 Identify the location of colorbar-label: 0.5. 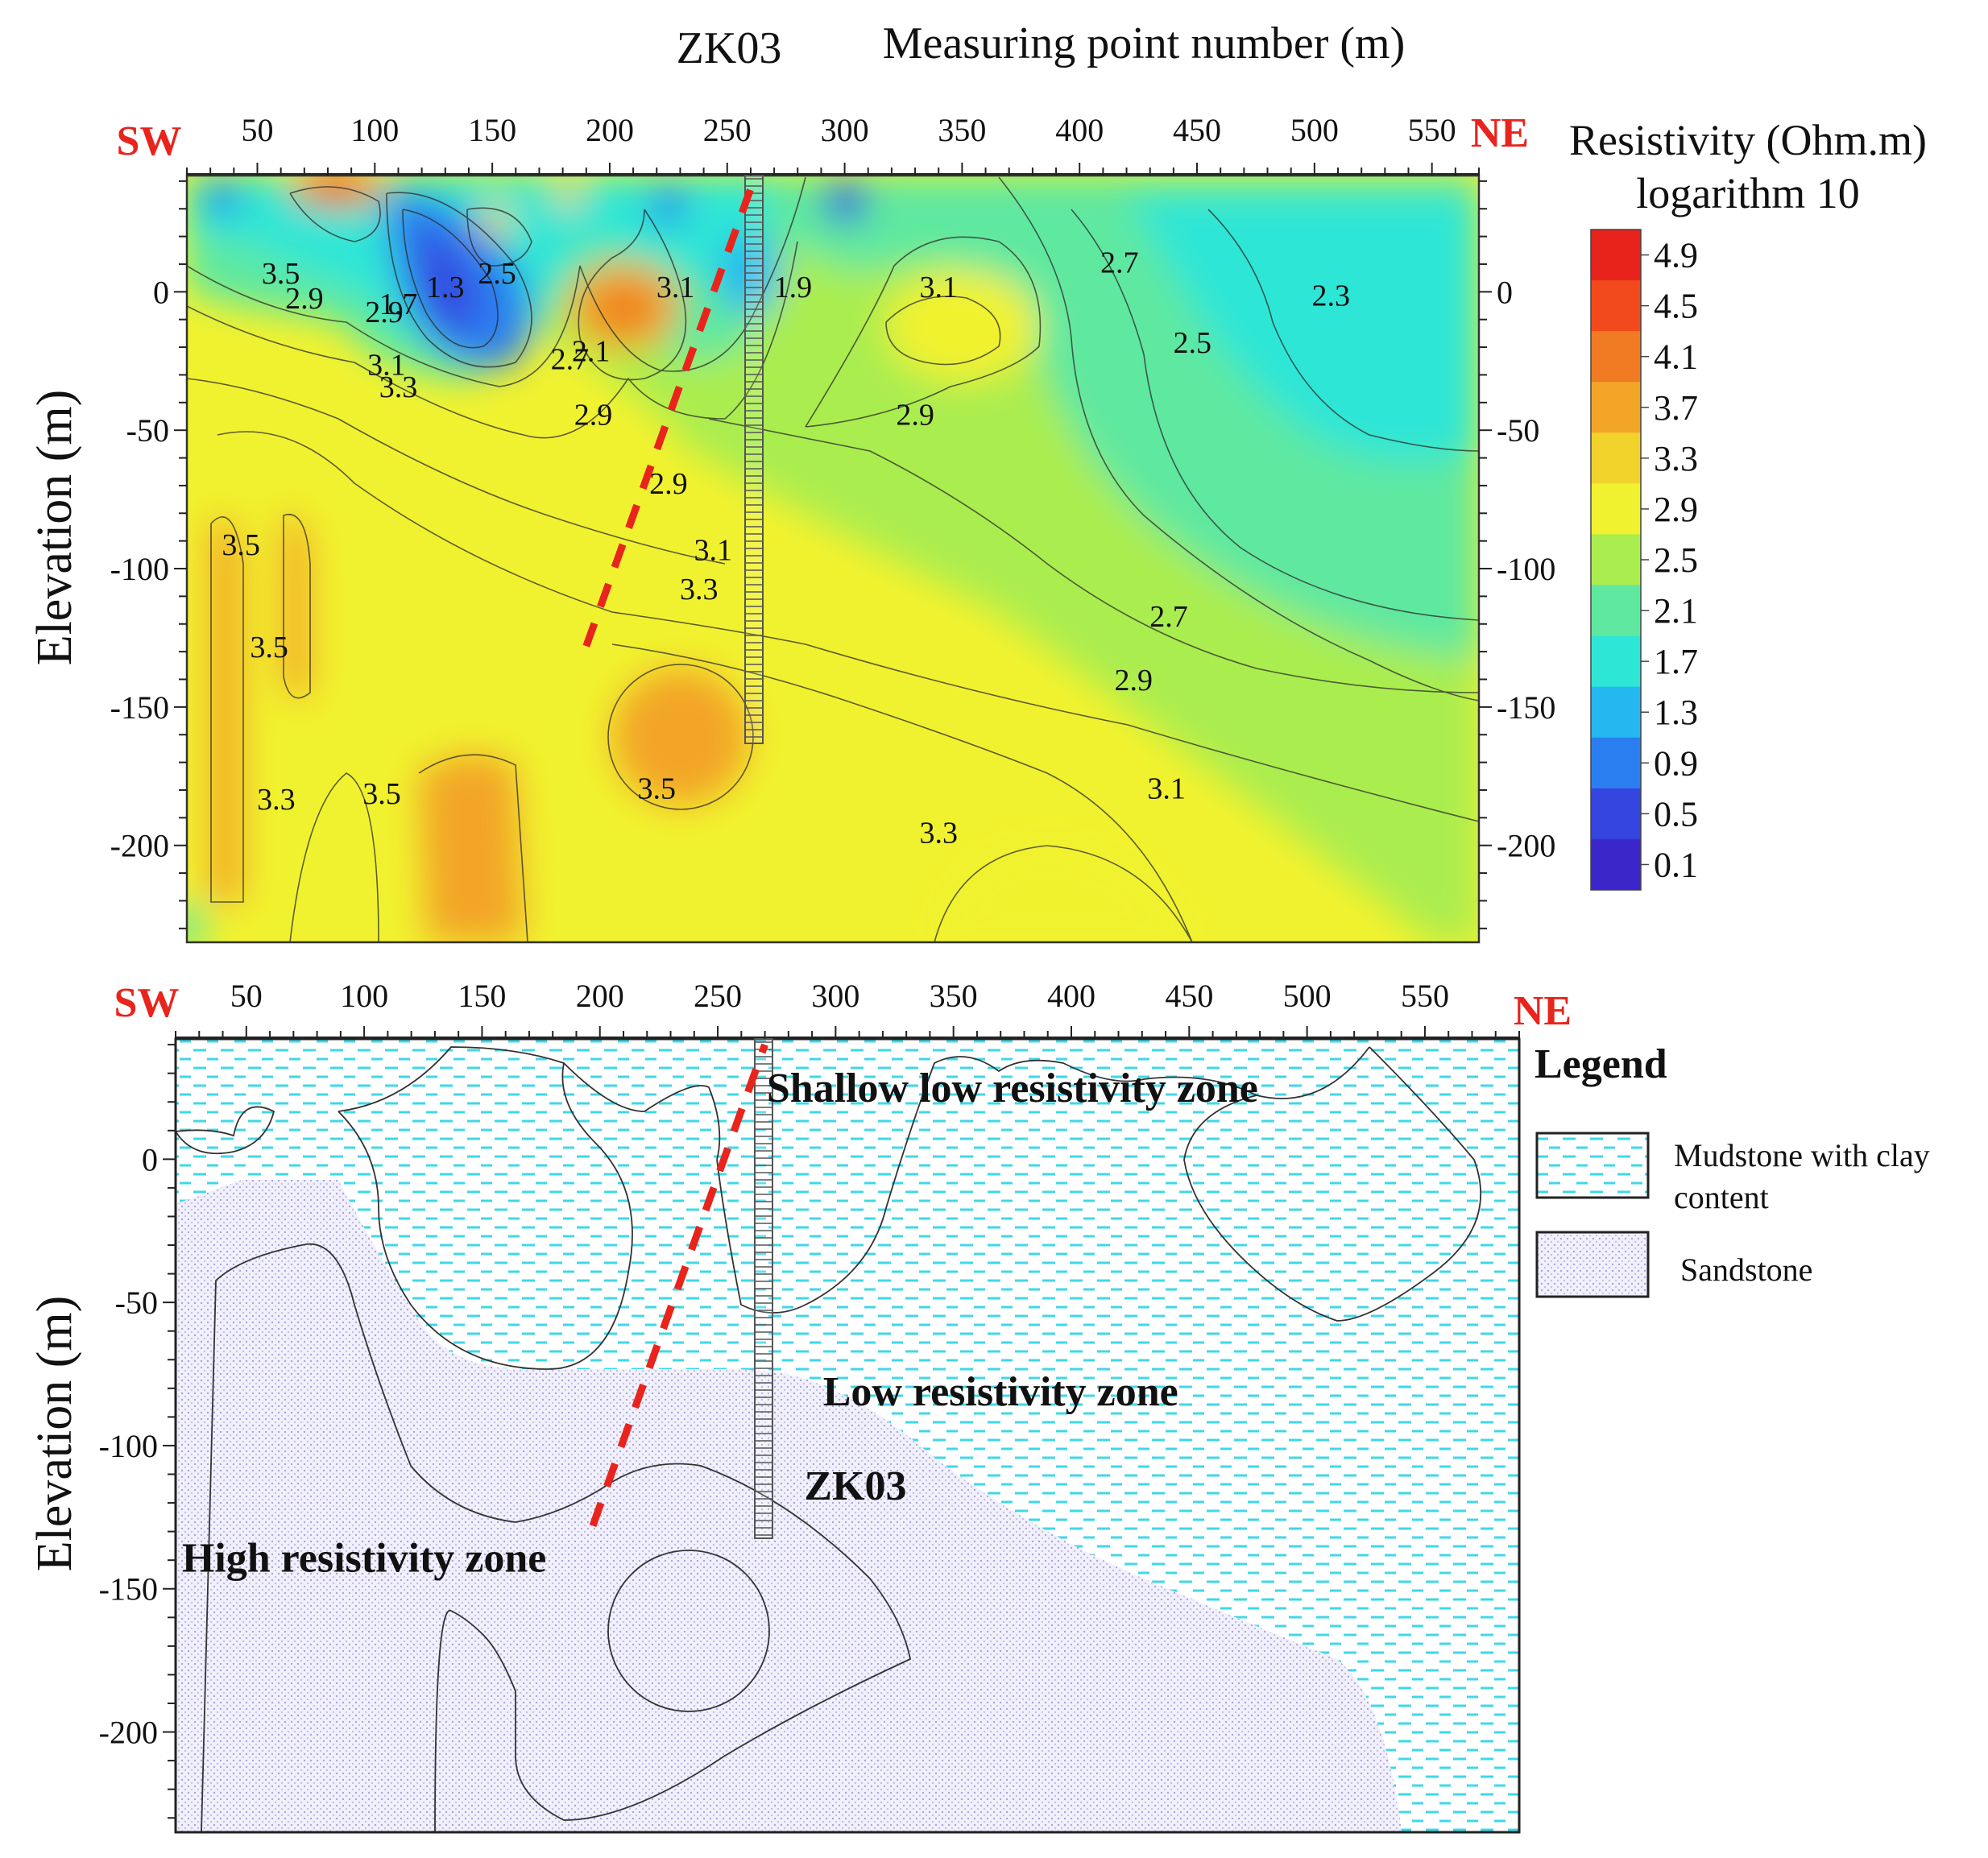
(1676, 814).